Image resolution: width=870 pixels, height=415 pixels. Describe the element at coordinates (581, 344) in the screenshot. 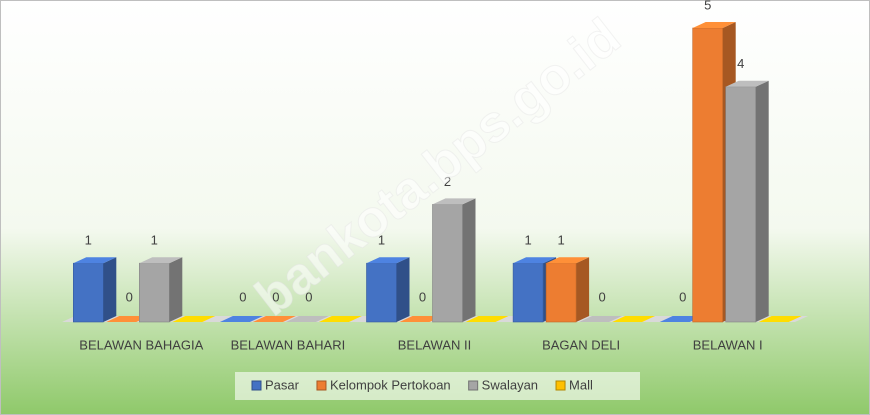

I see `x-tick-label: BAGAN DELI` at that location.